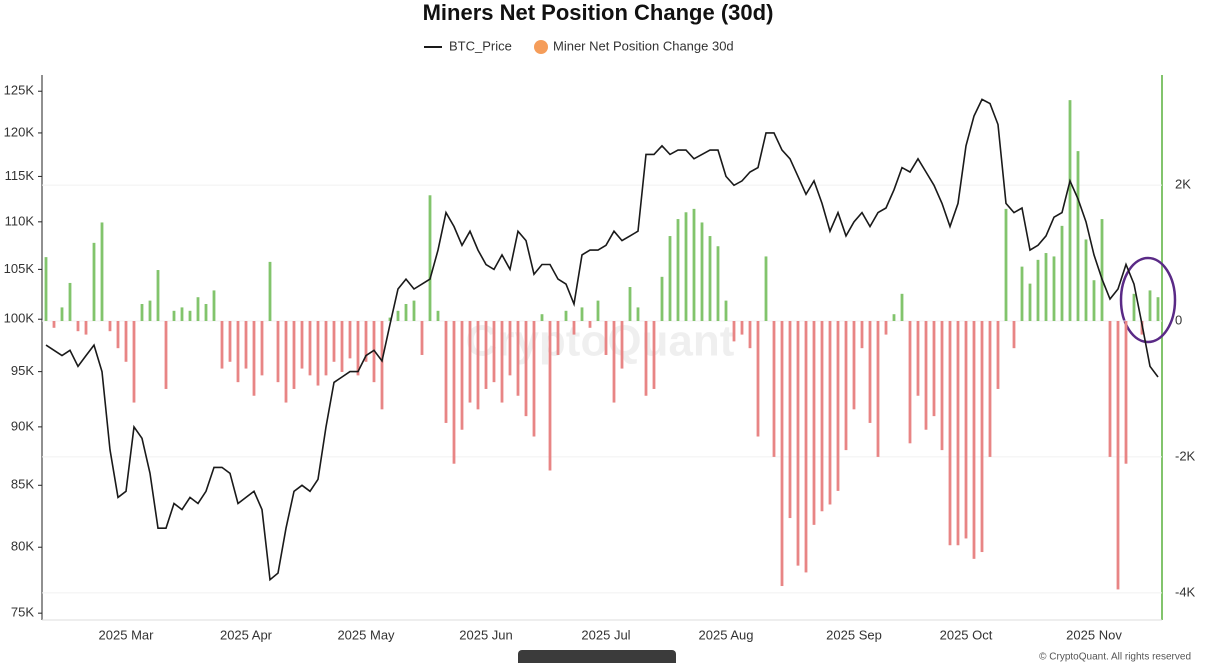 This screenshot has height=663, width=1219. Describe the element at coordinates (966, 634) in the screenshot. I see `x-tick-label: 2025 Oct` at that location.